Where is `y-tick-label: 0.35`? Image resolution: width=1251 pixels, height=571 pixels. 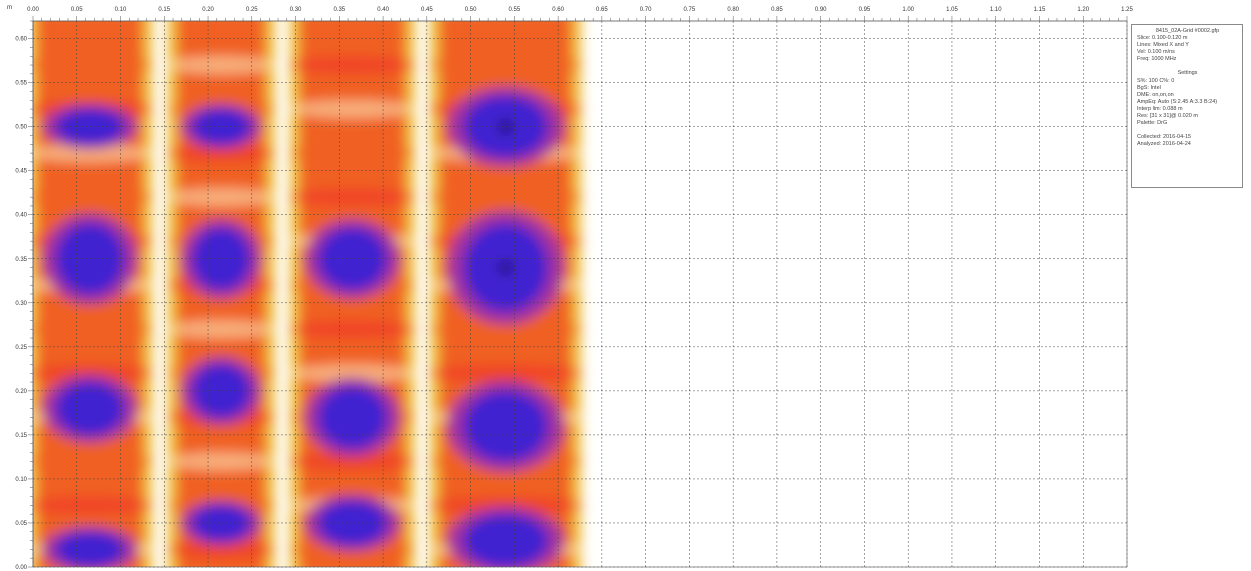 y-tick-label: 0.35 is located at coordinates (21, 260).